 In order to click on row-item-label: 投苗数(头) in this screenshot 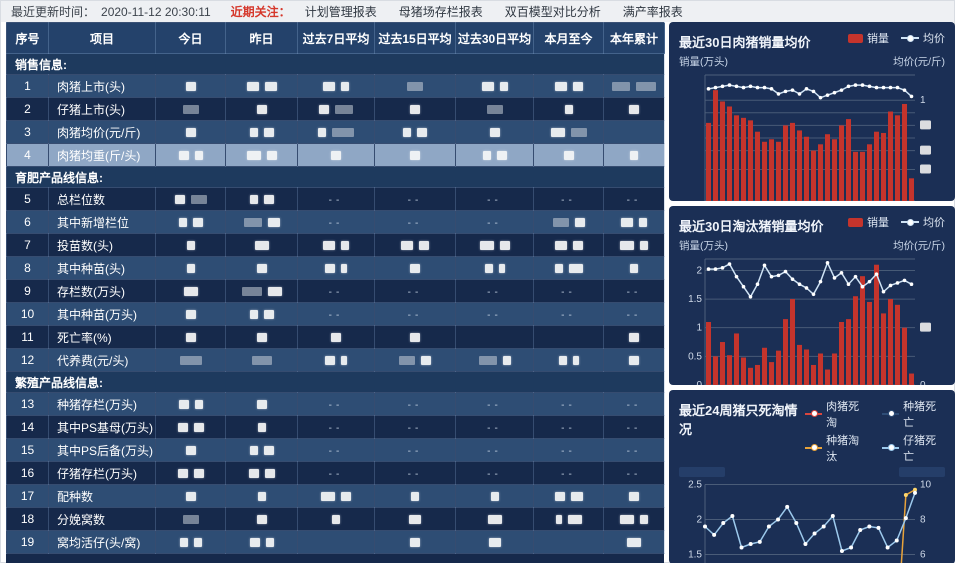, I will do `click(102, 245)`.